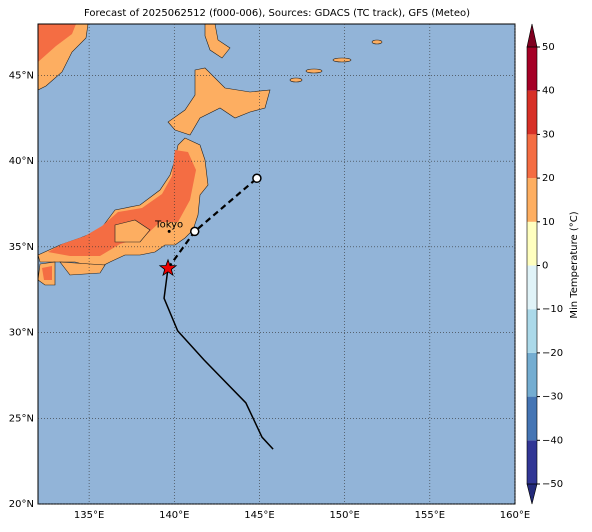  Describe the element at coordinates (21, 247) in the screenshot. I see `y-tick-label: 35°N` at that location.